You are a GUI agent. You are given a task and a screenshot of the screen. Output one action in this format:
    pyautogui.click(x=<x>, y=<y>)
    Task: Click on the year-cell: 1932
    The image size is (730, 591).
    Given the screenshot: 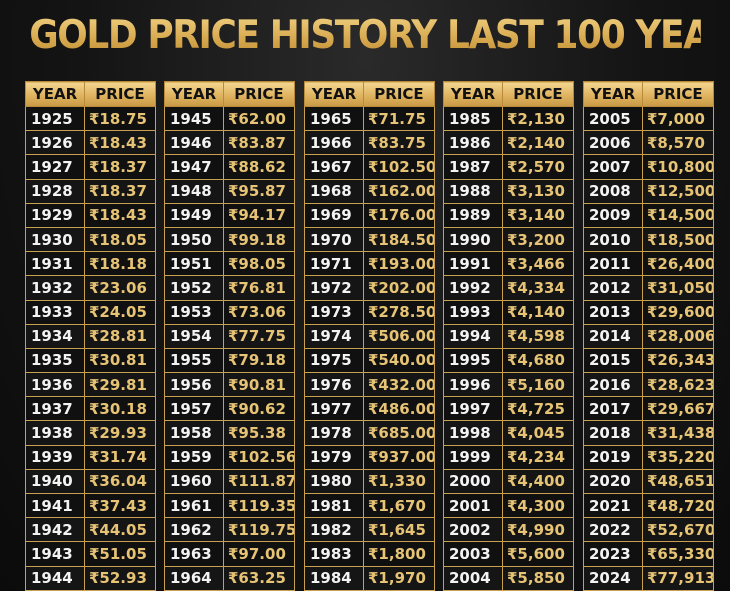 What is the action you would take?
    pyautogui.click(x=55, y=288)
    